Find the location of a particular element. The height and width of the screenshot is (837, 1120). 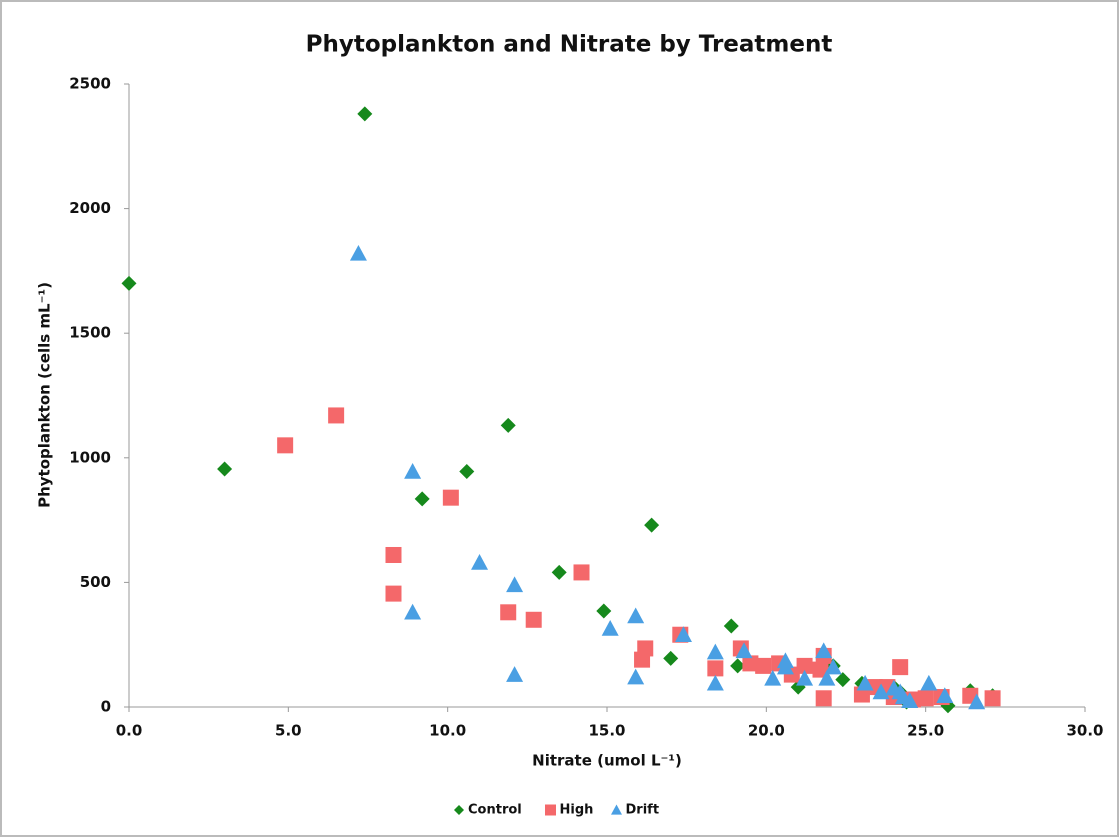

legend-label: Drift is located at coordinates (643, 810).